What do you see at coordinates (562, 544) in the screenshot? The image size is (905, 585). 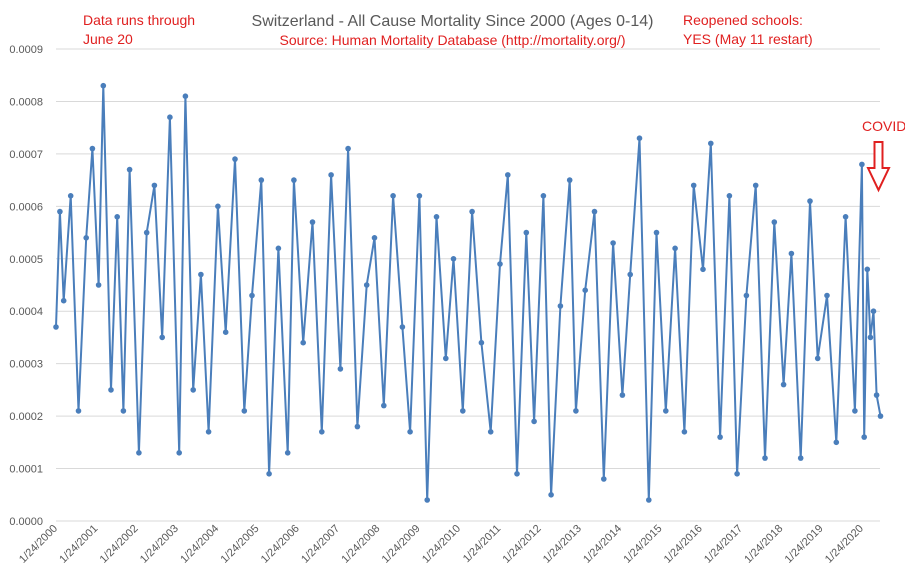 I see `x-tick-label: 1/24/2013` at bounding box center [562, 544].